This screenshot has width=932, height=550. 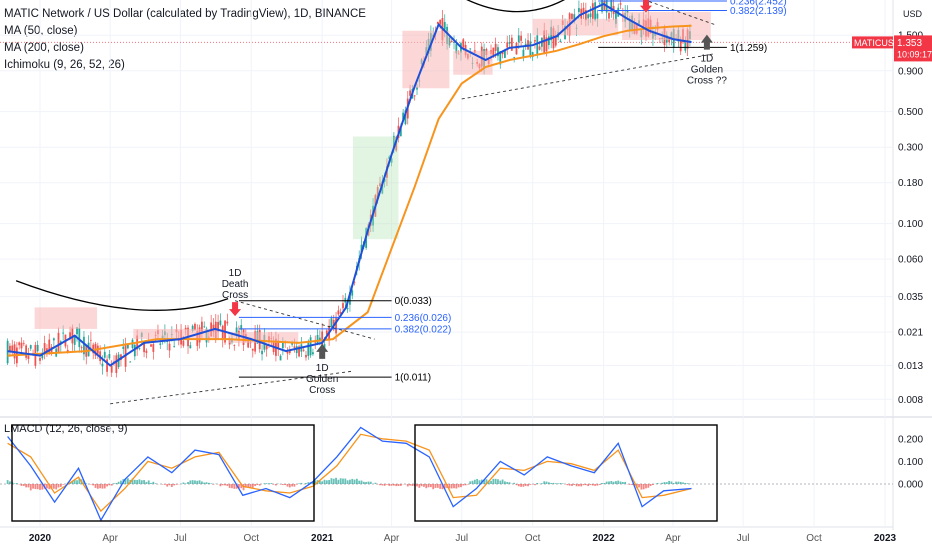 I want to click on legend-ma200: MA (200, close), so click(x=44, y=48).